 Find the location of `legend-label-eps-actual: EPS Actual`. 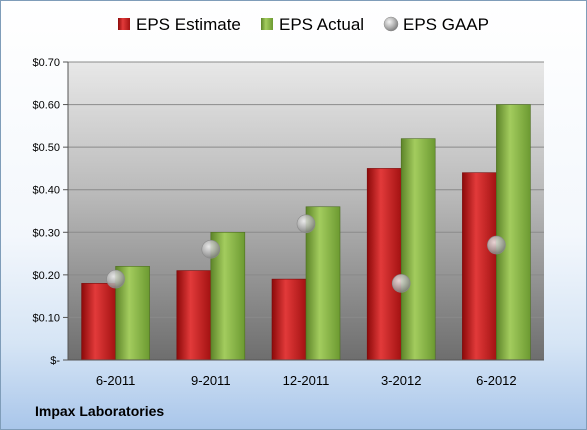

legend-label-eps-actual: EPS Actual is located at coordinates (321, 24).